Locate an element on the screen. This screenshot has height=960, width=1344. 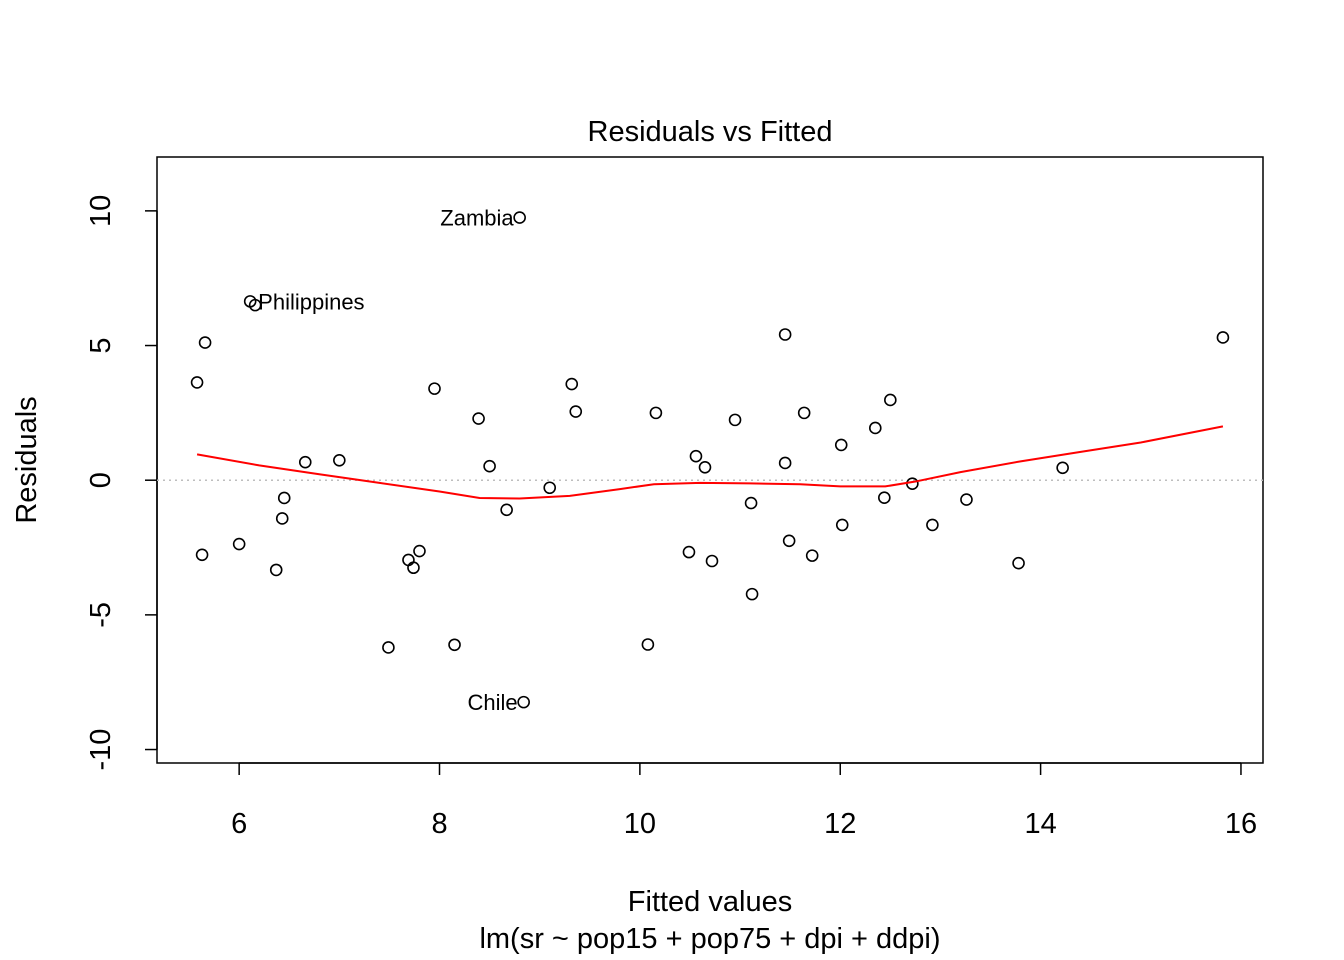
y-tick-label: 0 is located at coordinates (101, 480).